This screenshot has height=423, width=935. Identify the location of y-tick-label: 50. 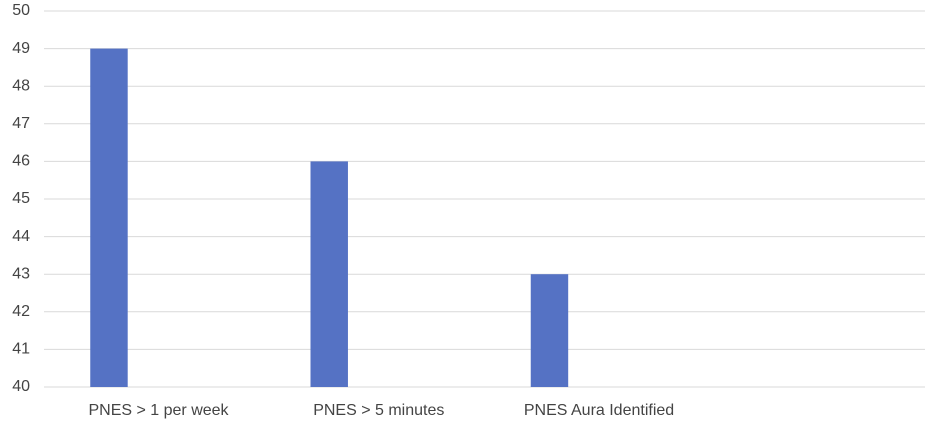
(21, 10).